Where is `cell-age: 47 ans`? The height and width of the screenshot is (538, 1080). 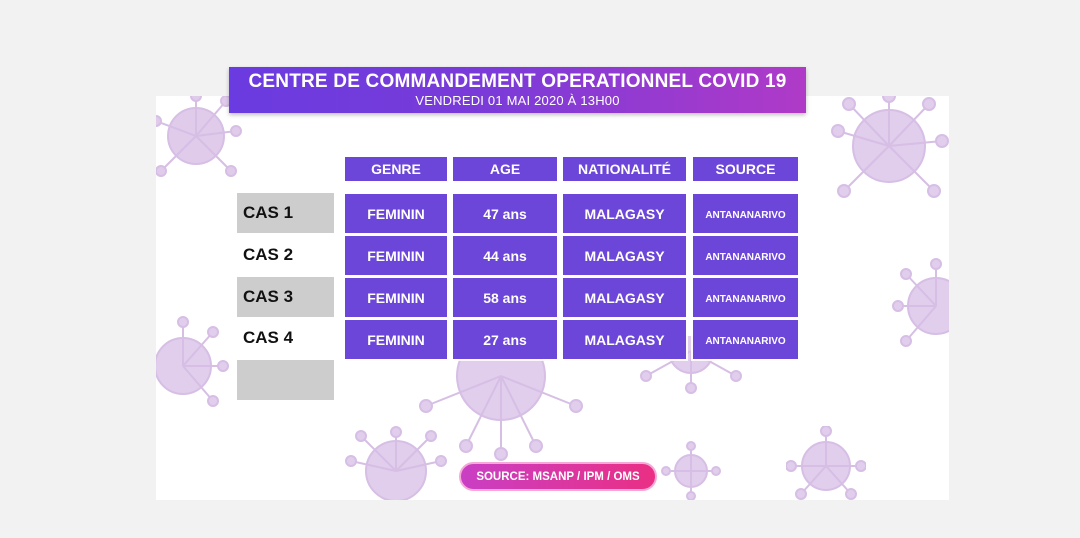 cell-age: 47 ans is located at coordinates (505, 213).